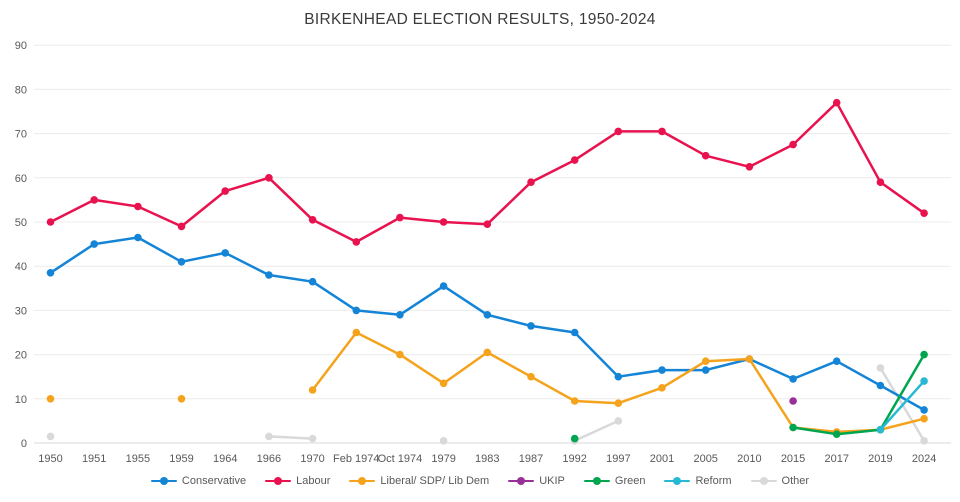 Image resolution: width=960 pixels, height=502 pixels. I want to click on legend-label: Reform, so click(713, 481).